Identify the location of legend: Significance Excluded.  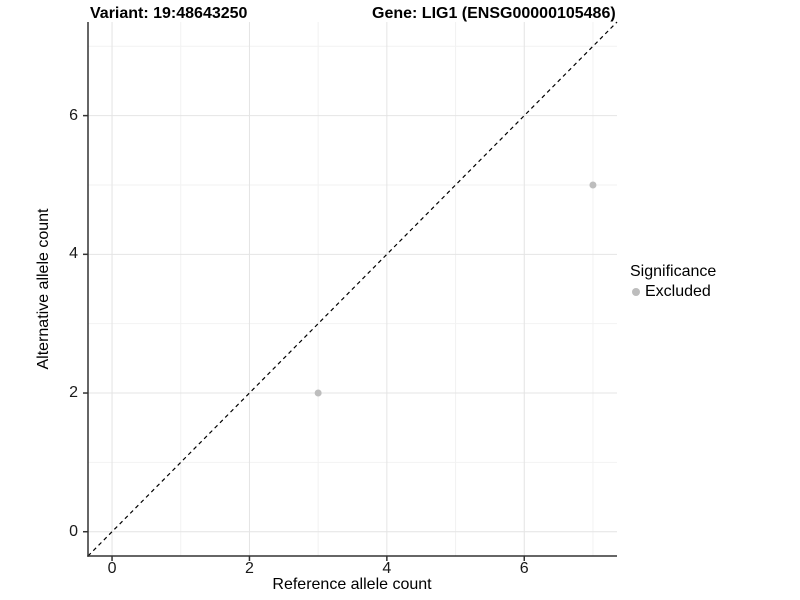
(673, 282).